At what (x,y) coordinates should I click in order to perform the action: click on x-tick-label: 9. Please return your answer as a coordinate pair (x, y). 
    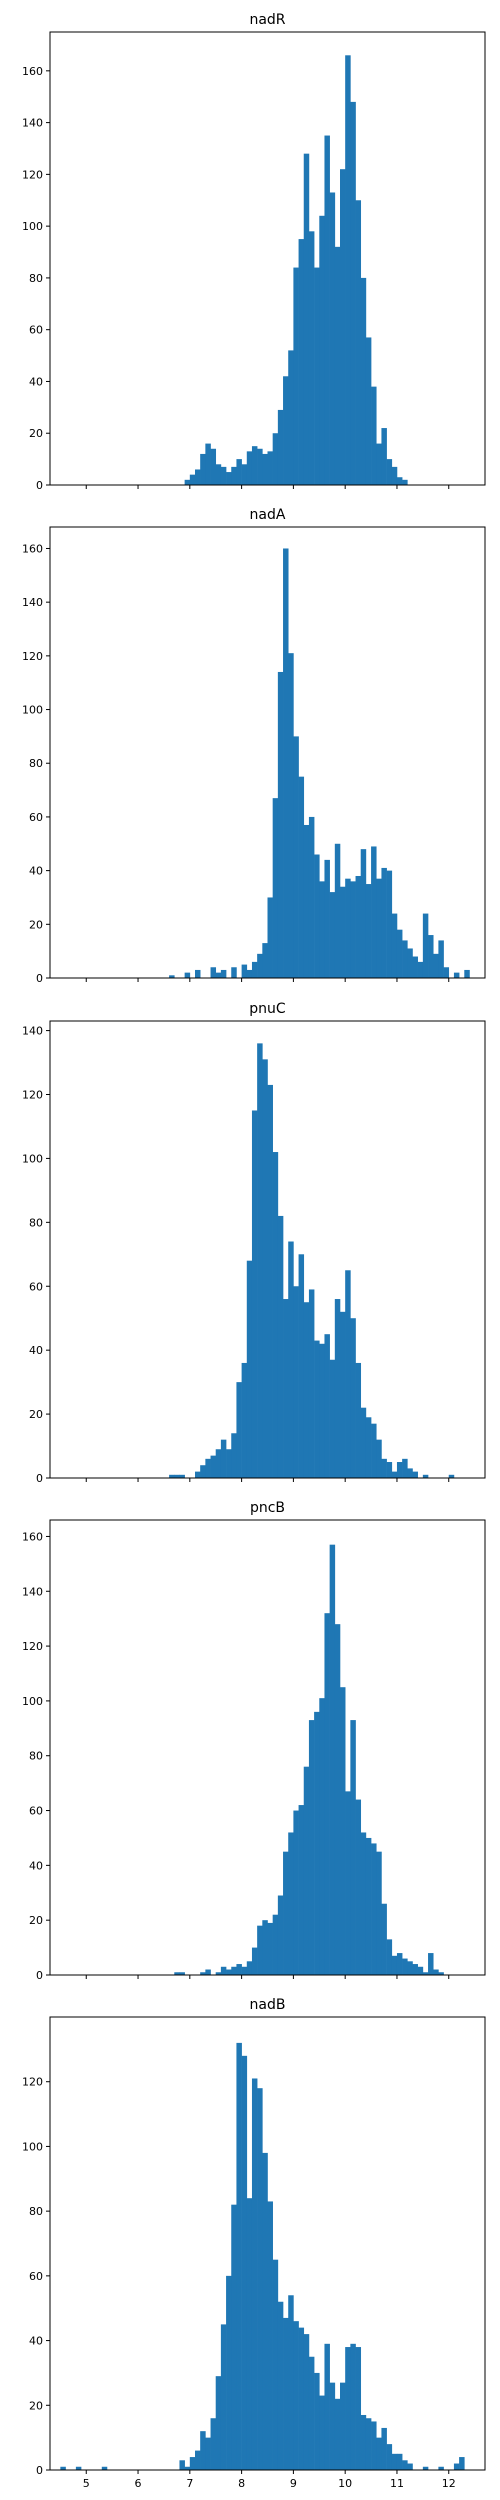
    Looking at the image, I should click on (293, 2483).